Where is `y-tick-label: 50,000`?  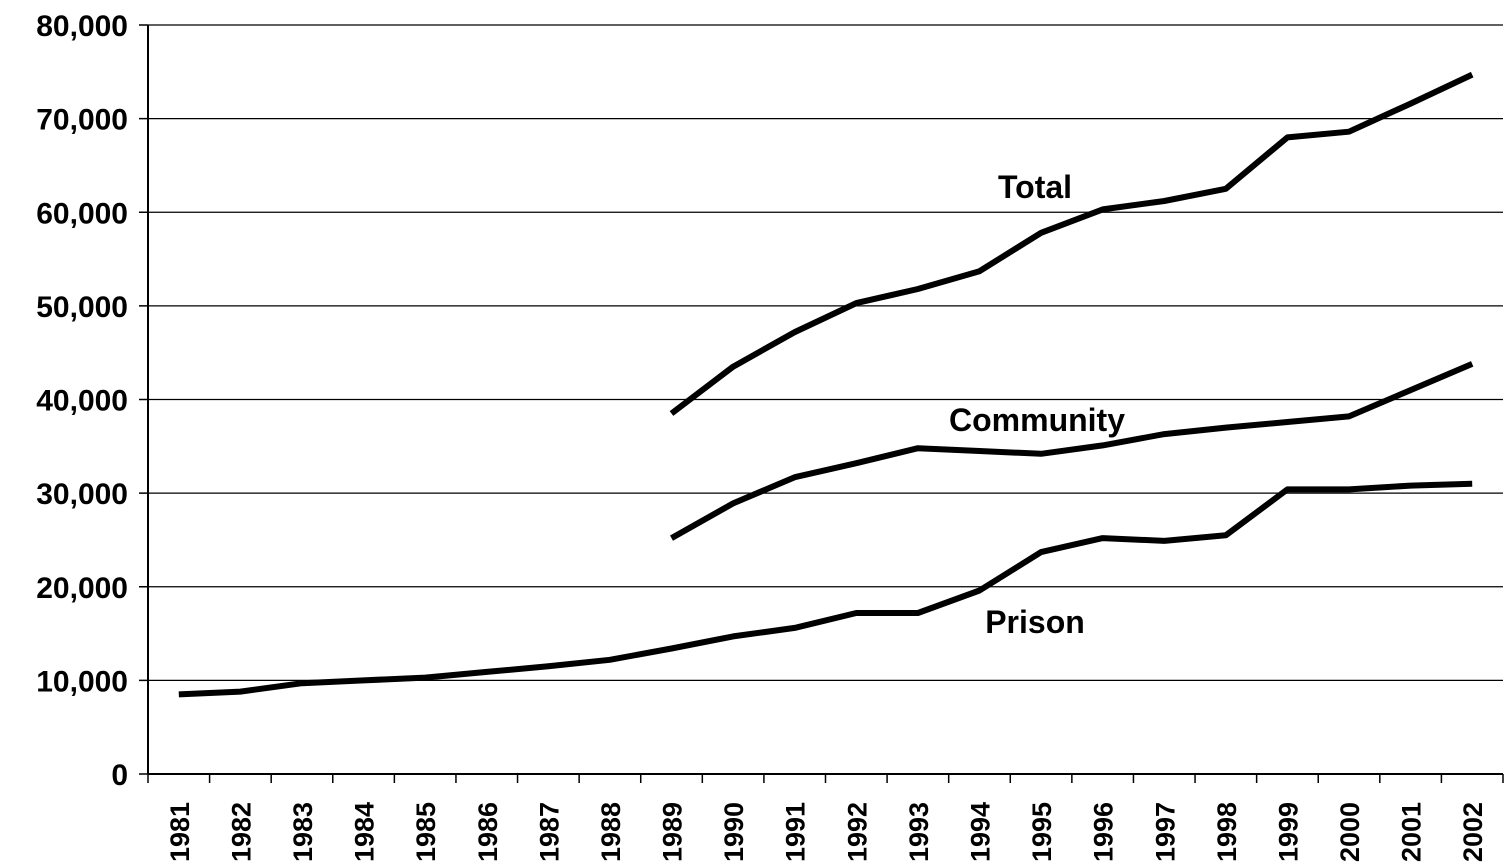 y-tick-label: 50,000 is located at coordinates (82, 307).